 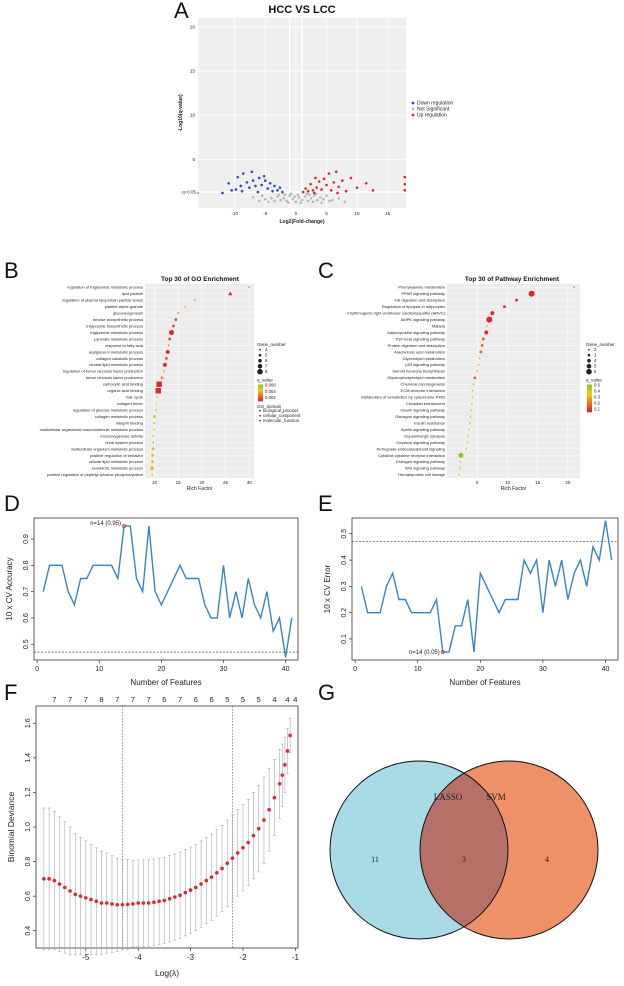 What do you see at coordinates (99, 669) in the screenshot?
I see `x-tick-label: 10` at bounding box center [99, 669].